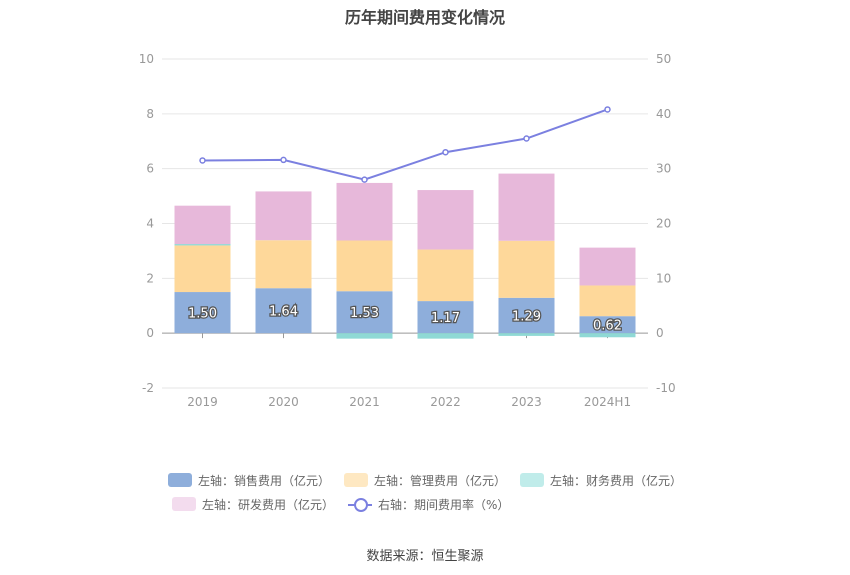 This screenshot has width=850, height=575. I want to click on legend-item-admin: 左轴：管理费用（亿元）, so click(424, 480).